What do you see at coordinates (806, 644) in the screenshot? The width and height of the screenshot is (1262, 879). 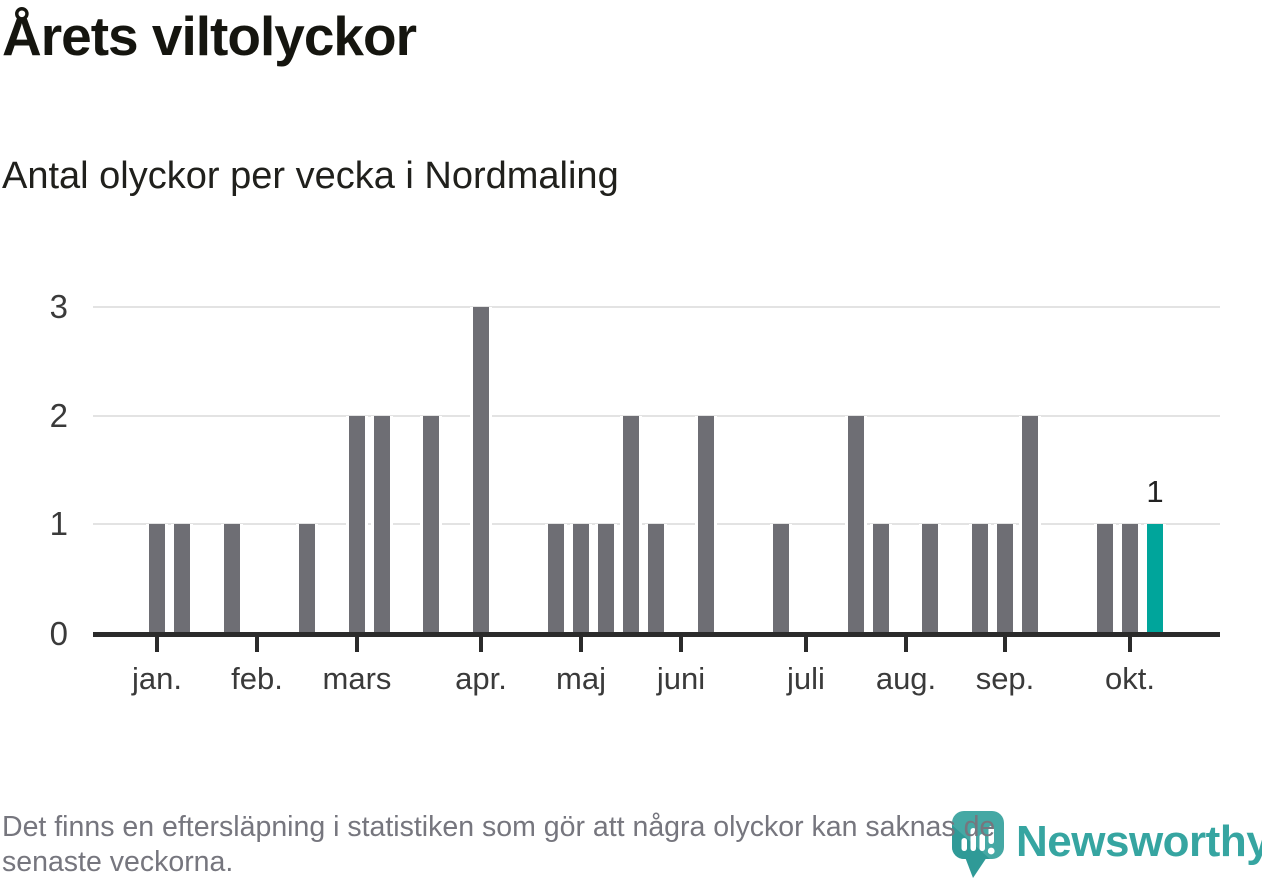 I see `x-axis-tick-juli` at bounding box center [806, 644].